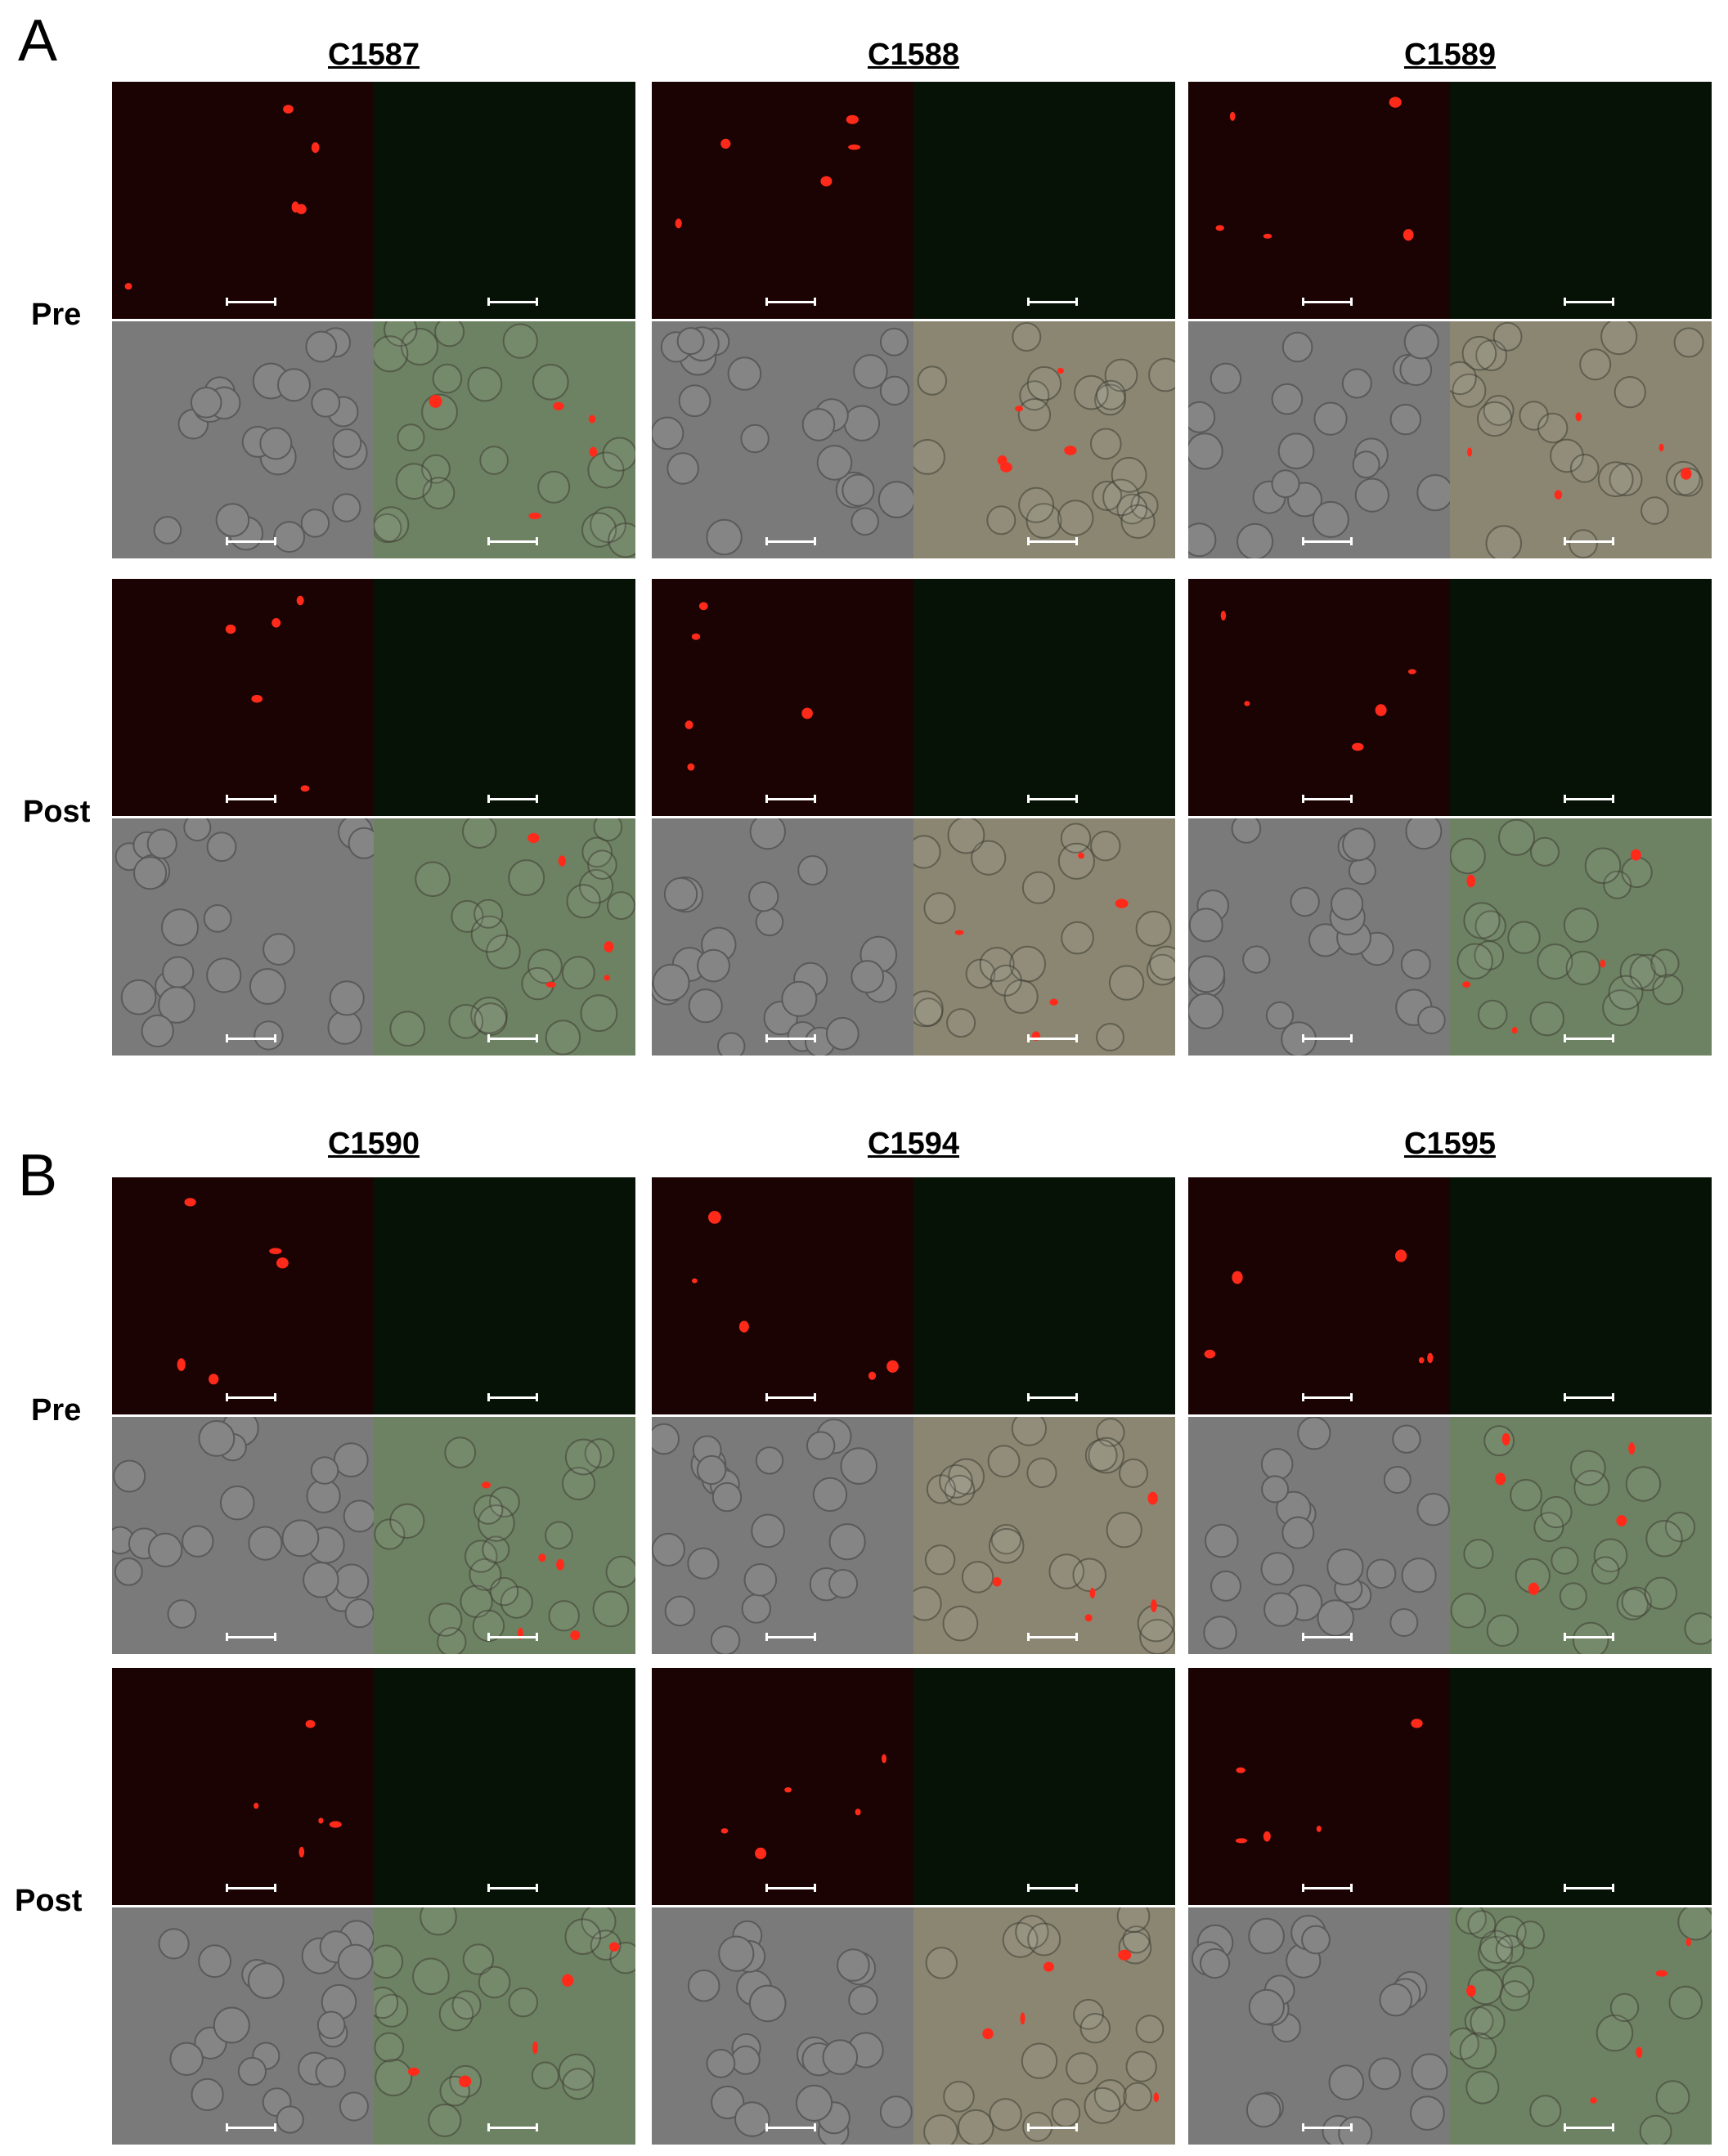 The width and height of the screenshot is (1728, 2156). I want to click on panel-letter: A, so click(38, 41).